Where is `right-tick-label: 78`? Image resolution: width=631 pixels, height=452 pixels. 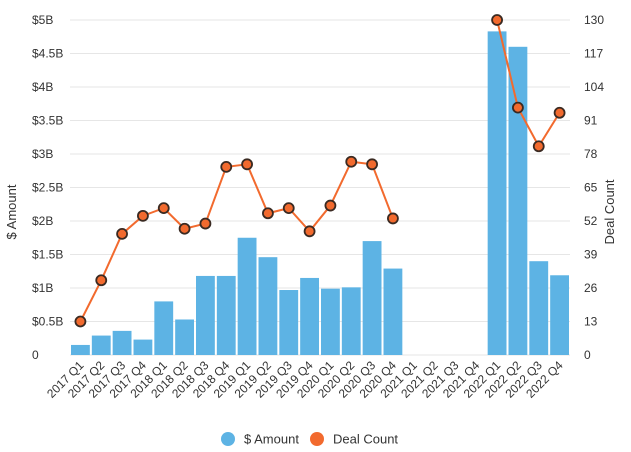 right-tick-label: 78 is located at coordinates (591, 154).